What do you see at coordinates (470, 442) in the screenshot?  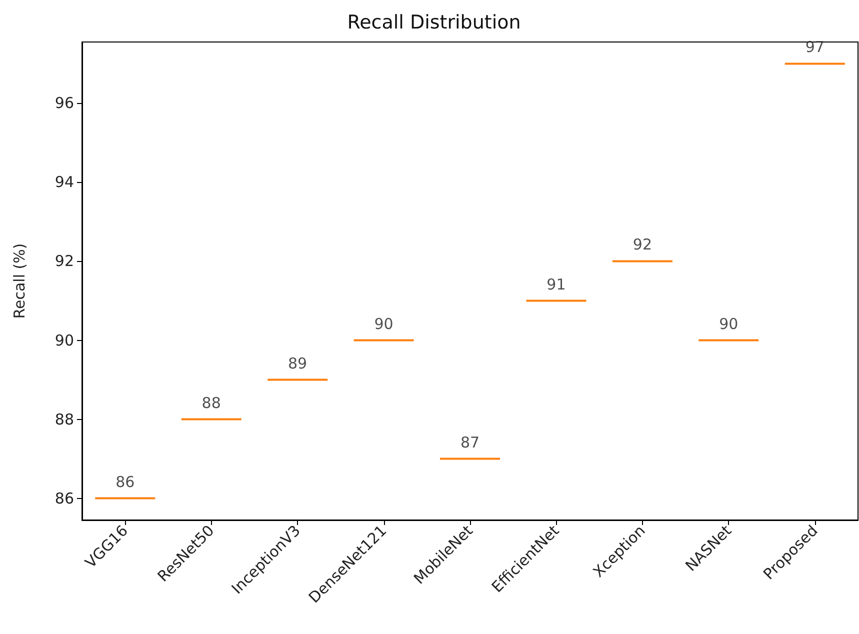 I see `annotation: 87` at bounding box center [470, 442].